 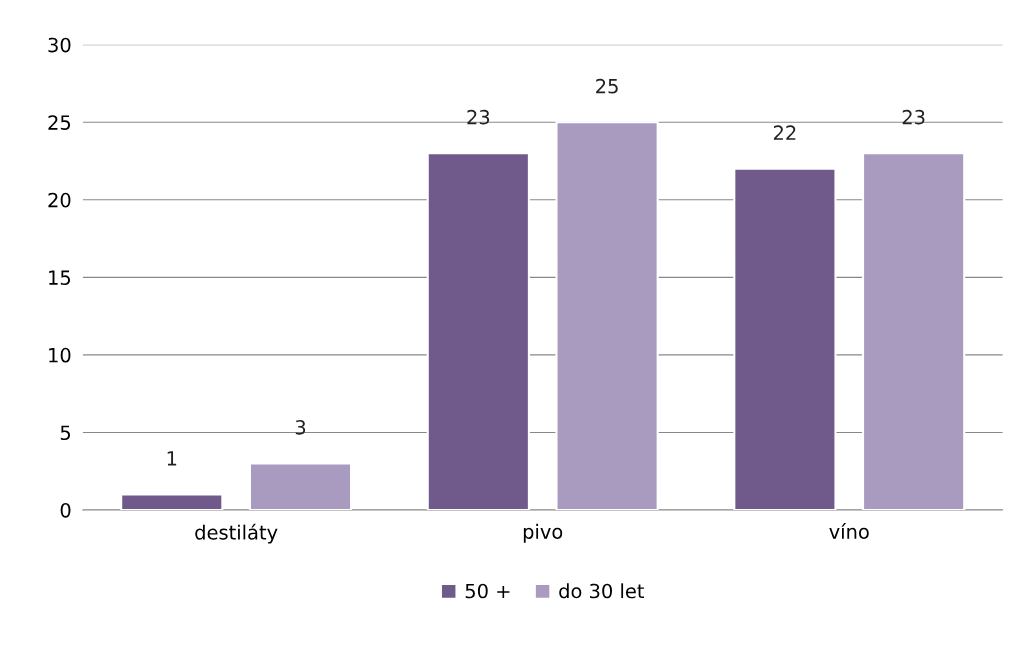 What do you see at coordinates (65, 510) in the screenshot?
I see `y-tick-label: 0` at bounding box center [65, 510].